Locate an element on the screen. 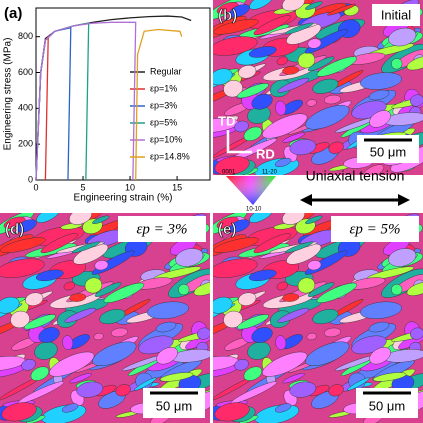 The width and height of the screenshot is (423, 423). y-tick-label: 400 is located at coordinates (25, 108).